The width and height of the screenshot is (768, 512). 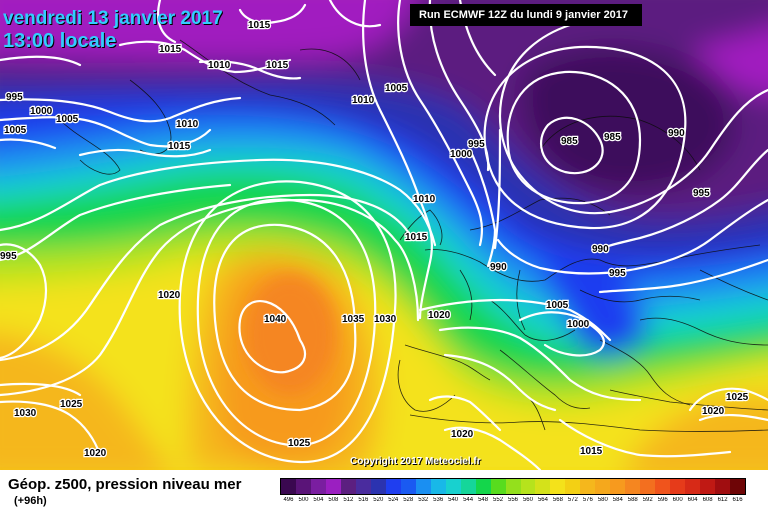 I want to click on color-scale-tick-label: 588, so click(x=632, y=500).